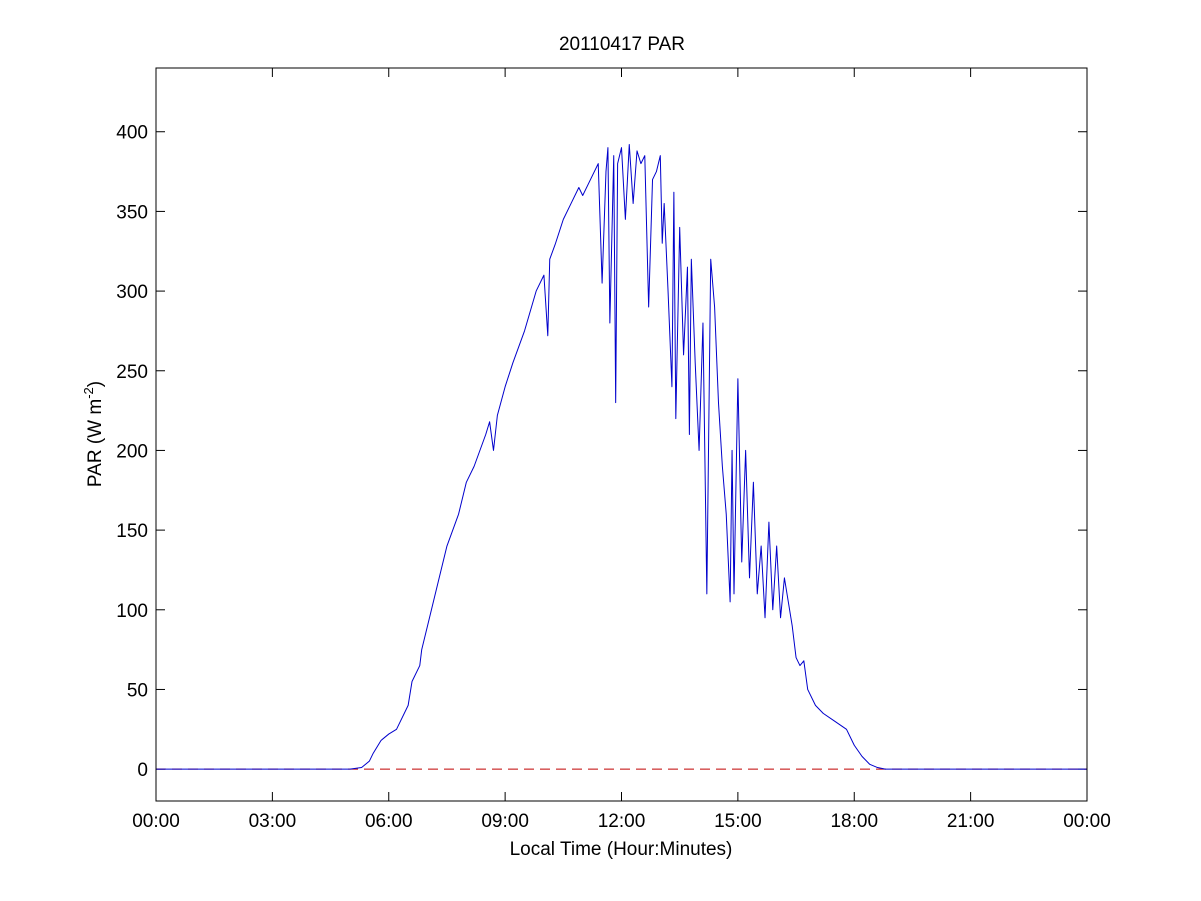 This screenshot has height=901, width=1201. I want to click on x-tick-label: 06:00, so click(389, 821).